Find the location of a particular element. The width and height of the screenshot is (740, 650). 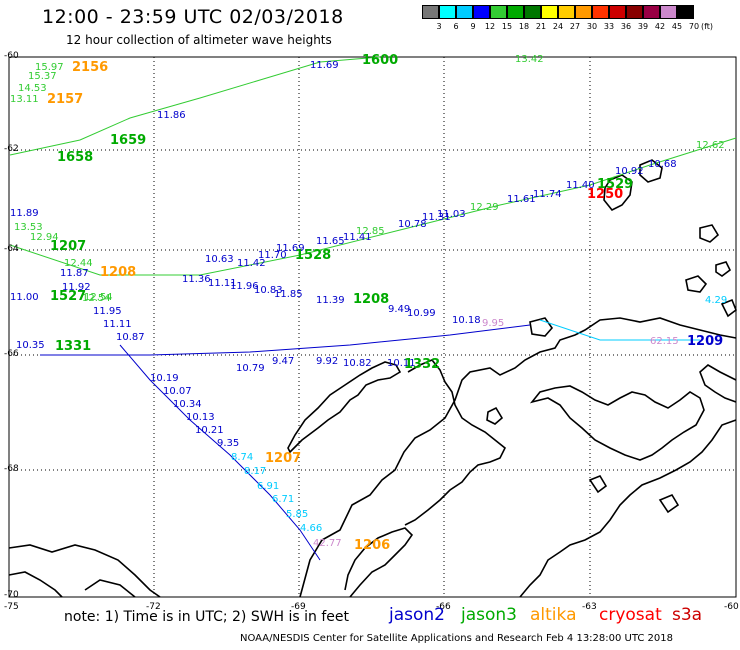

mission-altika: altika is located at coordinates (553, 615).